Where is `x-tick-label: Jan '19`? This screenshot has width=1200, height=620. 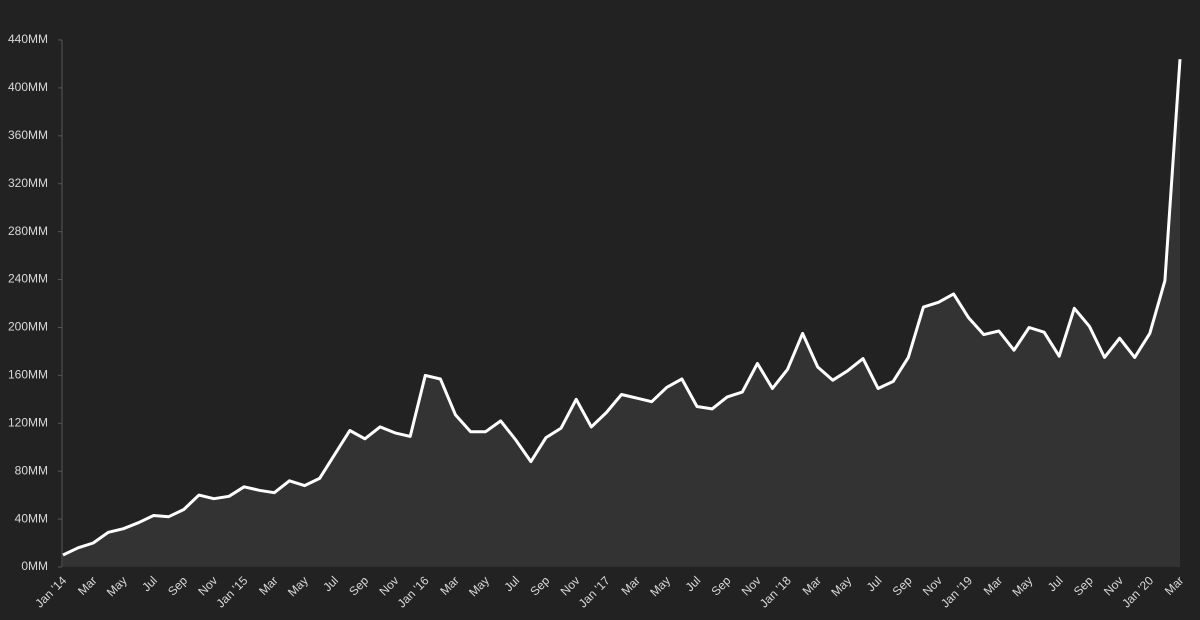
x-tick-label: Jan '19 is located at coordinates (956, 591).